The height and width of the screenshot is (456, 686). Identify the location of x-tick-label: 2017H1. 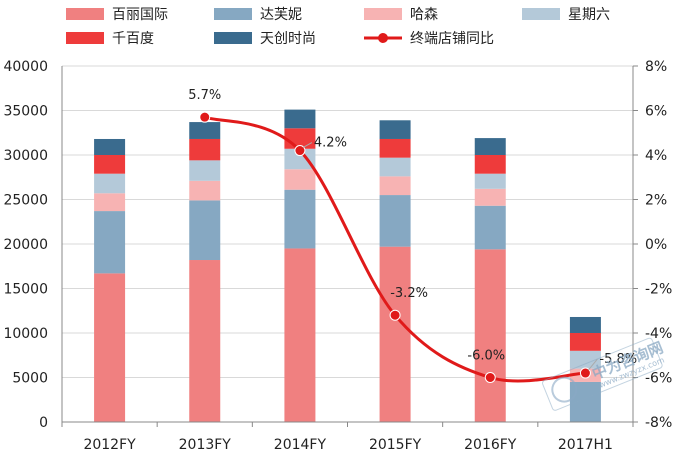
(585, 445).